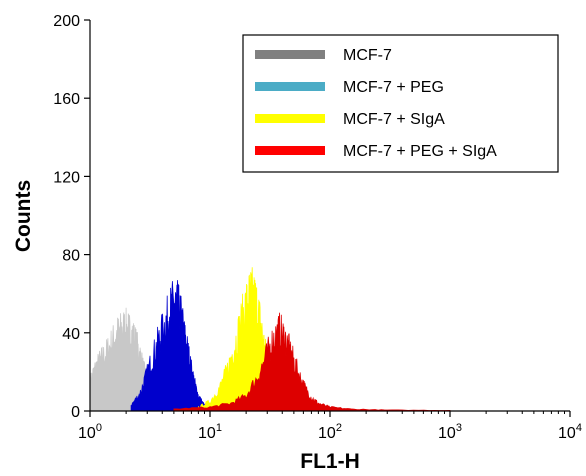  I want to click on x-tick-label: 10³, so click(450, 432).